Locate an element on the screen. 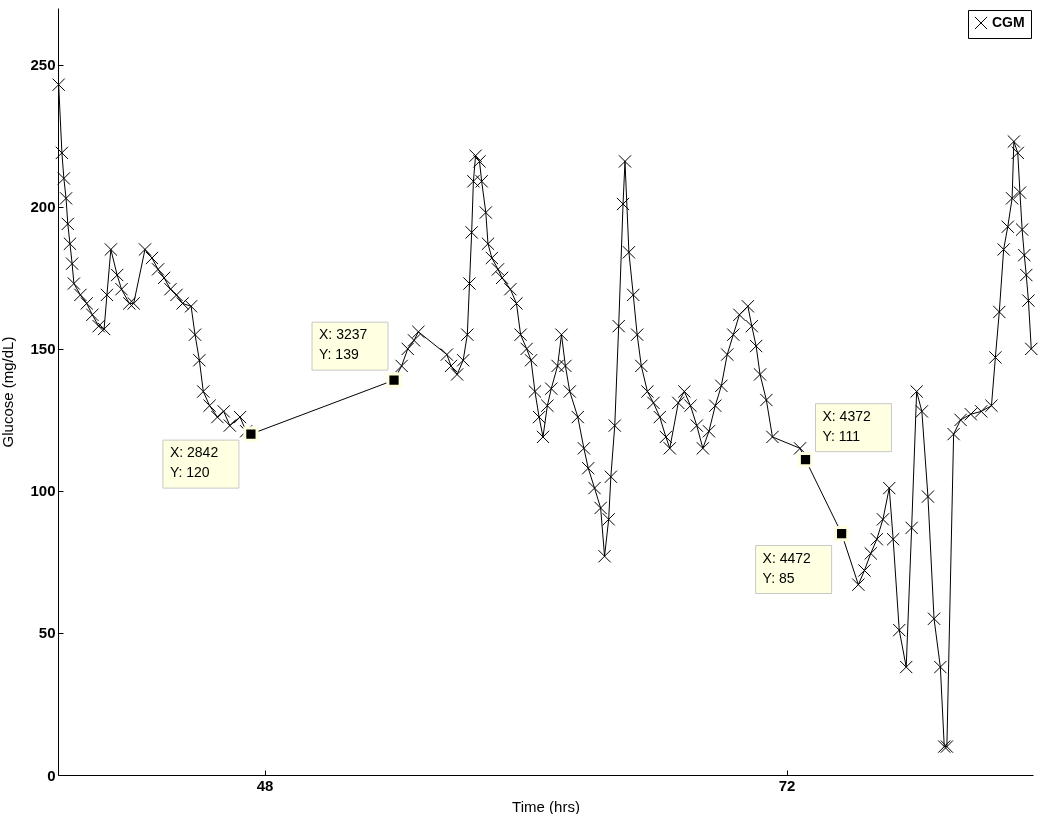  annotation: X: 3237 Y: 139 is located at coordinates (343, 344).